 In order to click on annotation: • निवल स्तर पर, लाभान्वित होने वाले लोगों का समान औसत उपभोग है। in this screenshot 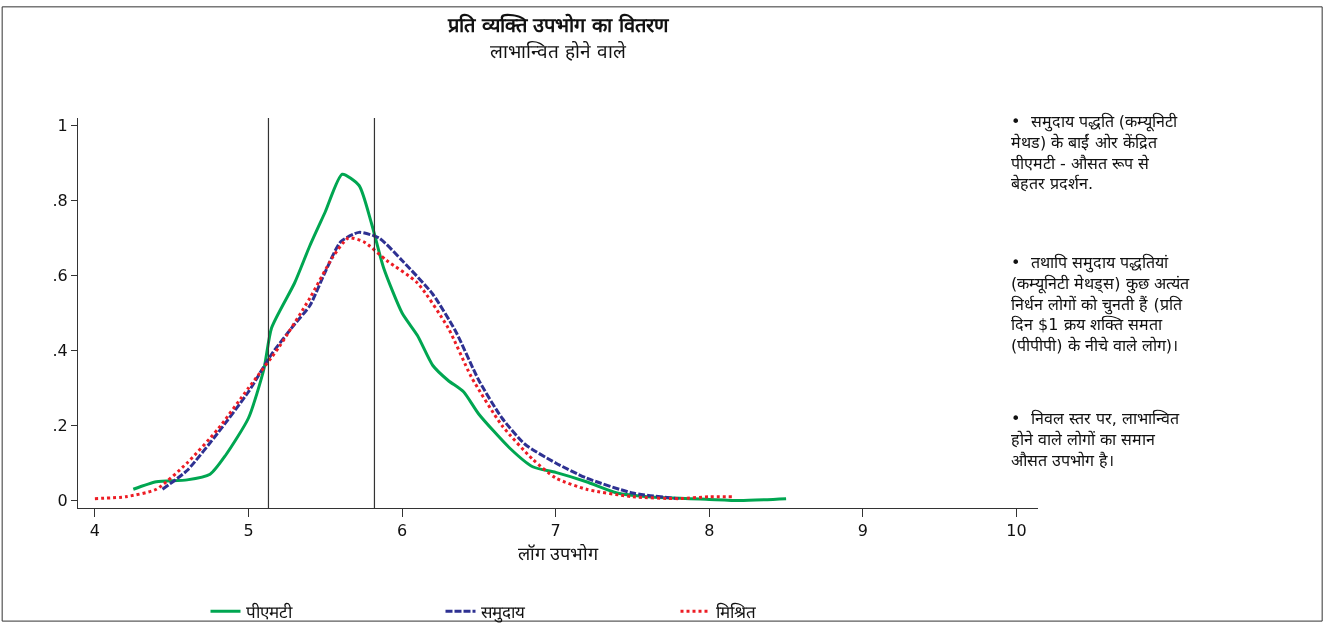, I will do `click(1095, 439)`.